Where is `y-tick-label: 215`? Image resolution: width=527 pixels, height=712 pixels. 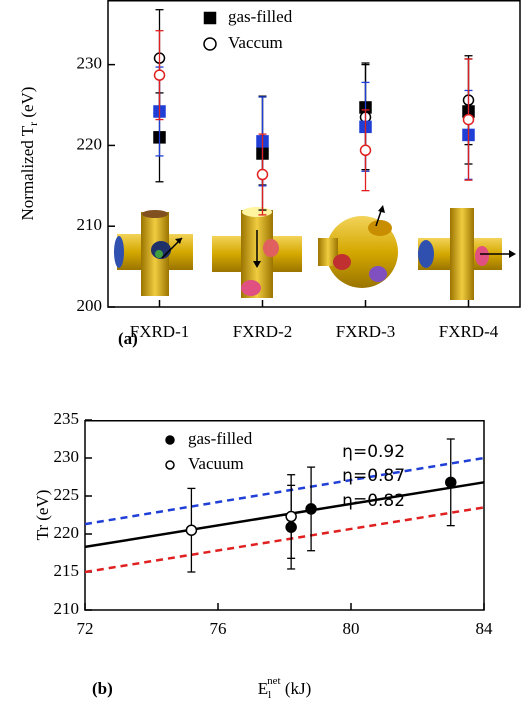
y-tick-label: 215 is located at coordinates (67, 570).